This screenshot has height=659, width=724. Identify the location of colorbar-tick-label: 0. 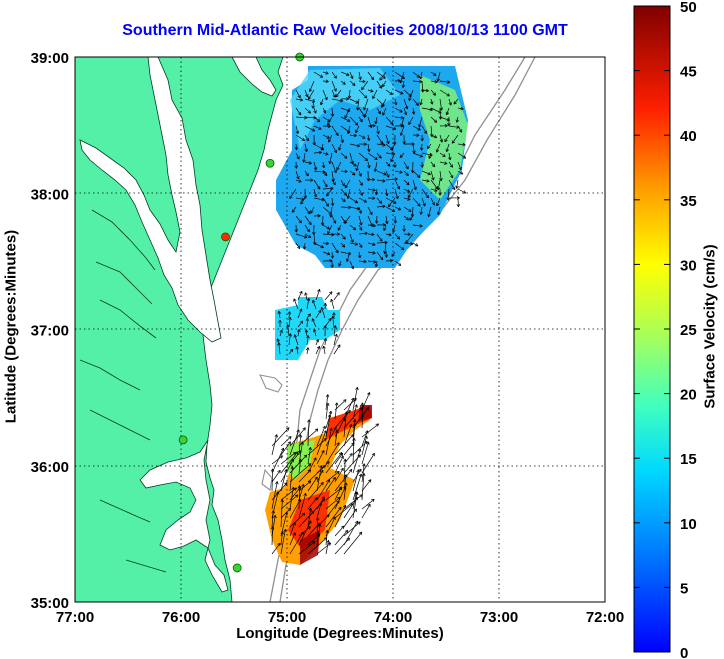
(684, 652).